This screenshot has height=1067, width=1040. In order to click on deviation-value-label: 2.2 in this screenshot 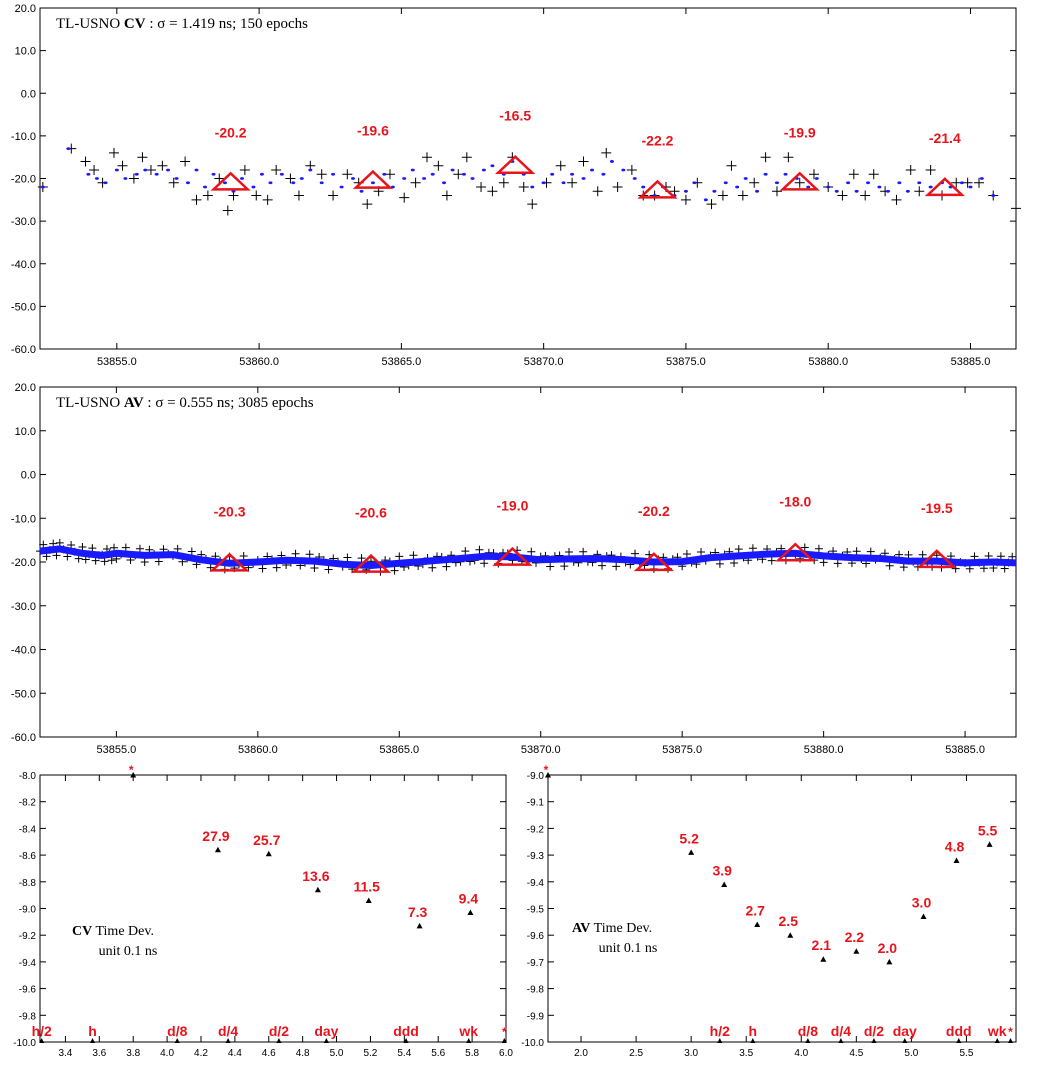, I will do `click(855, 937)`.